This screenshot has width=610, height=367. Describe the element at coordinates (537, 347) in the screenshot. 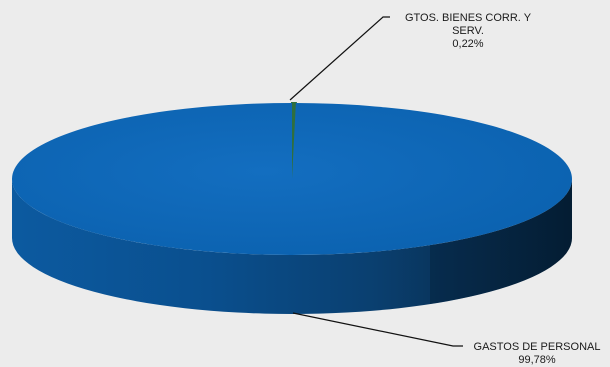

I see `label-gastos-personal-line1: GASTOS DE PERSONAL` at that location.